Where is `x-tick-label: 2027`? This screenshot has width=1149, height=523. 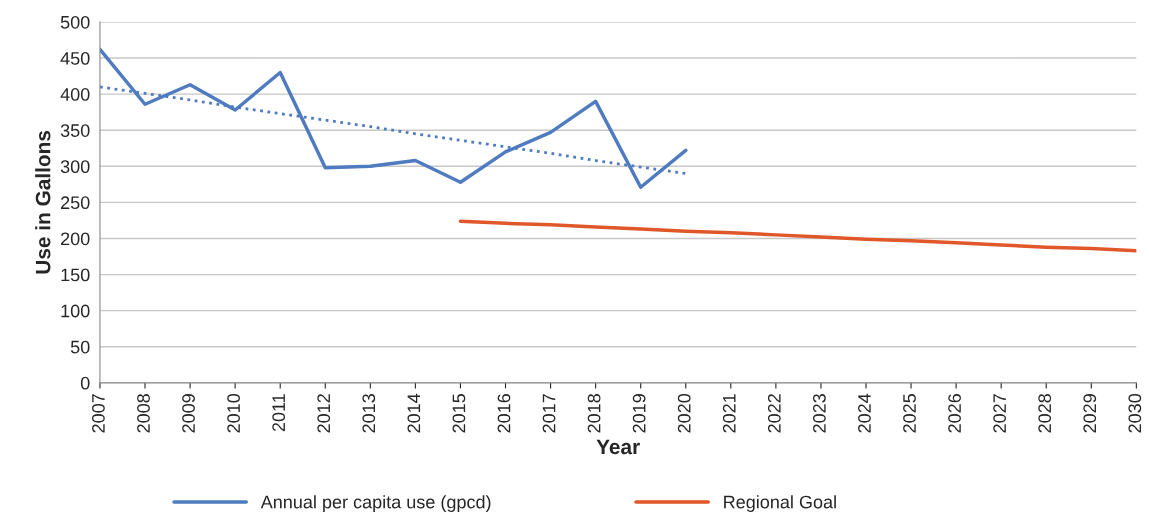 x-tick-label: 2027 is located at coordinates (1000, 413).